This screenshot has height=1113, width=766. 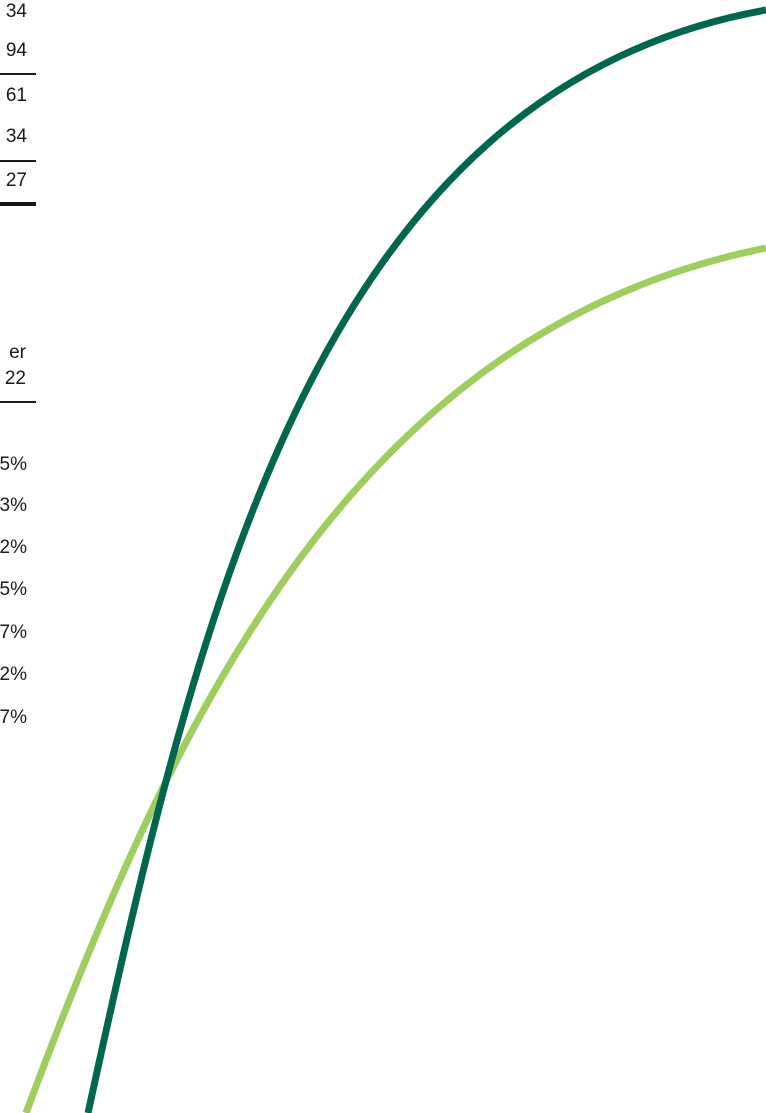 What do you see at coordinates (13, 547) in the screenshot?
I see `bottom-table-value-3: 2%` at bounding box center [13, 547].